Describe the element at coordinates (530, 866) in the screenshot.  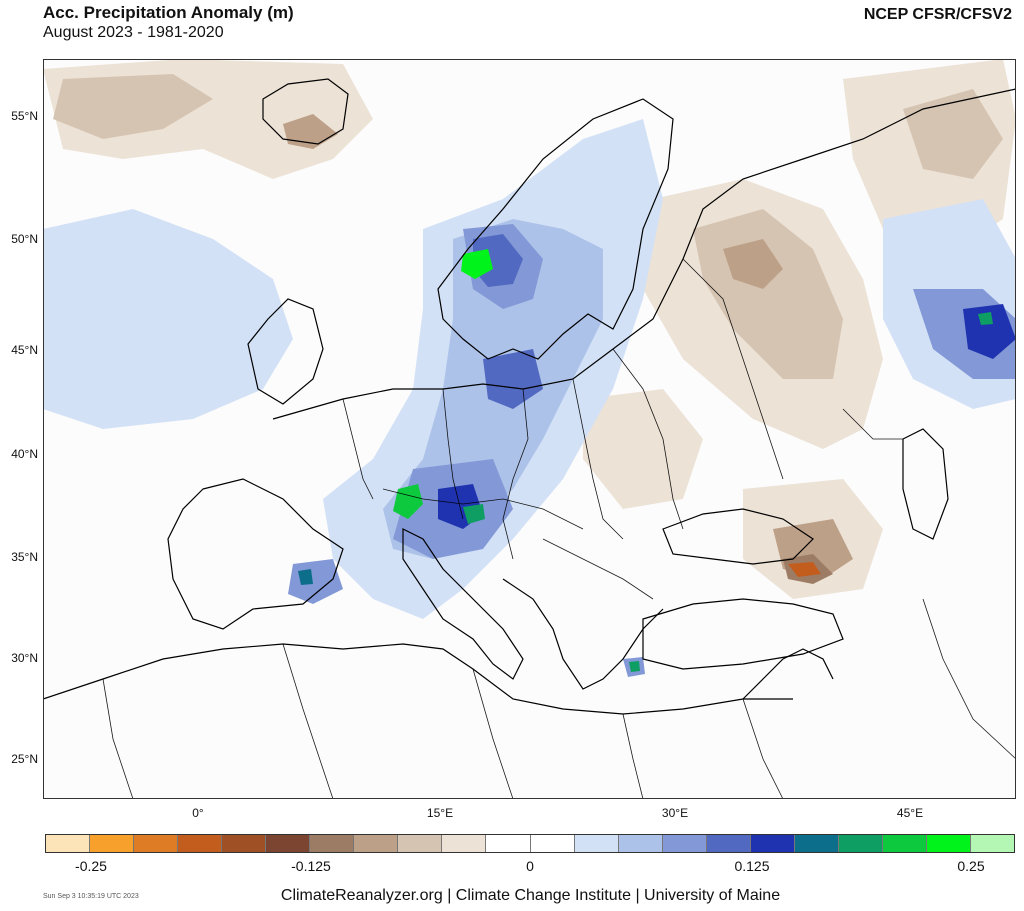
I see `colorbar-label-zero: 0` at that location.